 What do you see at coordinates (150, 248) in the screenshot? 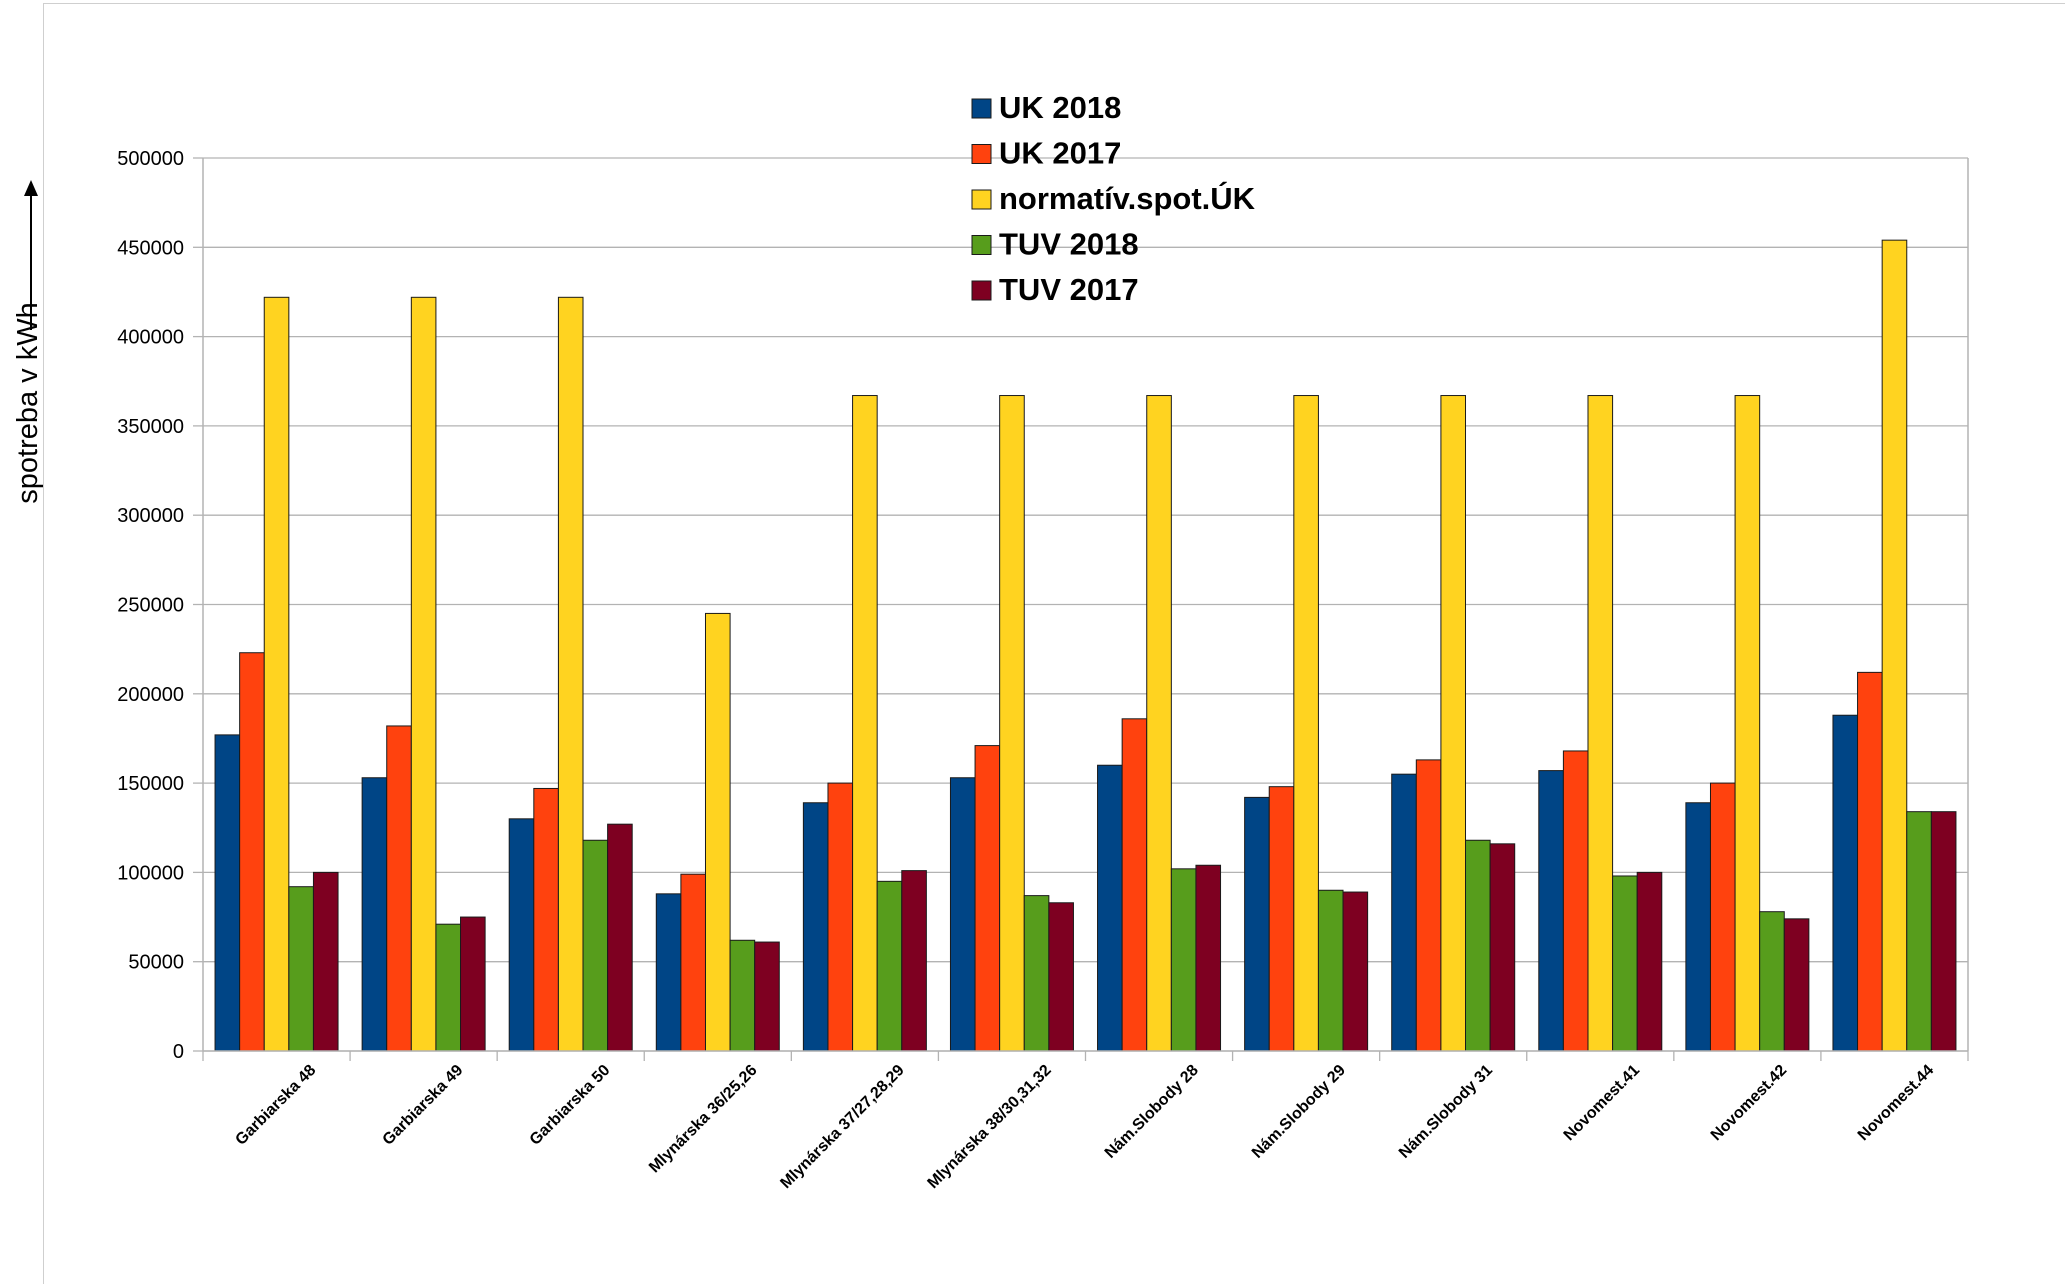
I see `y-tick-label: 450000` at bounding box center [150, 248].